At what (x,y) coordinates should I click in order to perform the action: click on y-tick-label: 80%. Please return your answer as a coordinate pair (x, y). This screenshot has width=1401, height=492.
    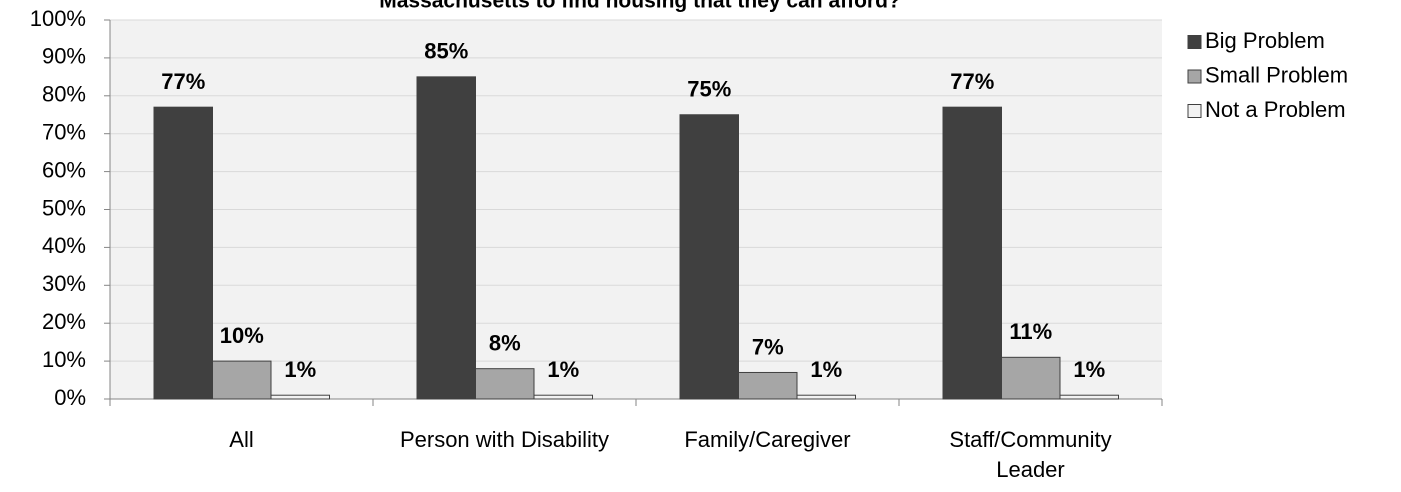
    Looking at the image, I should click on (64, 94).